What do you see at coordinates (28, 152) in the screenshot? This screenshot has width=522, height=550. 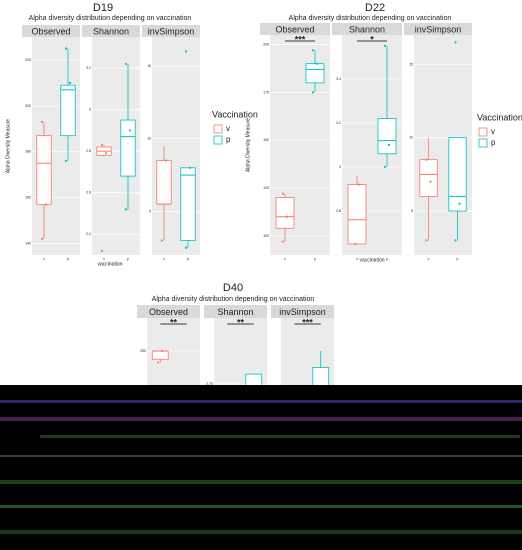 I see `y-tick-label: 180` at bounding box center [28, 152].